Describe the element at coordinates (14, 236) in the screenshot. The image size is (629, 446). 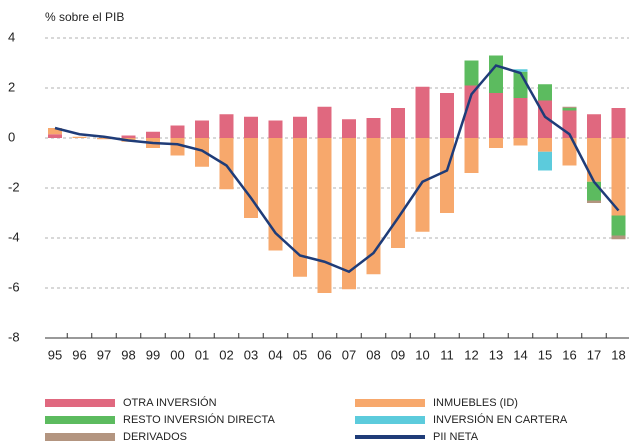
I see `y-tick-label: -4` at that location.